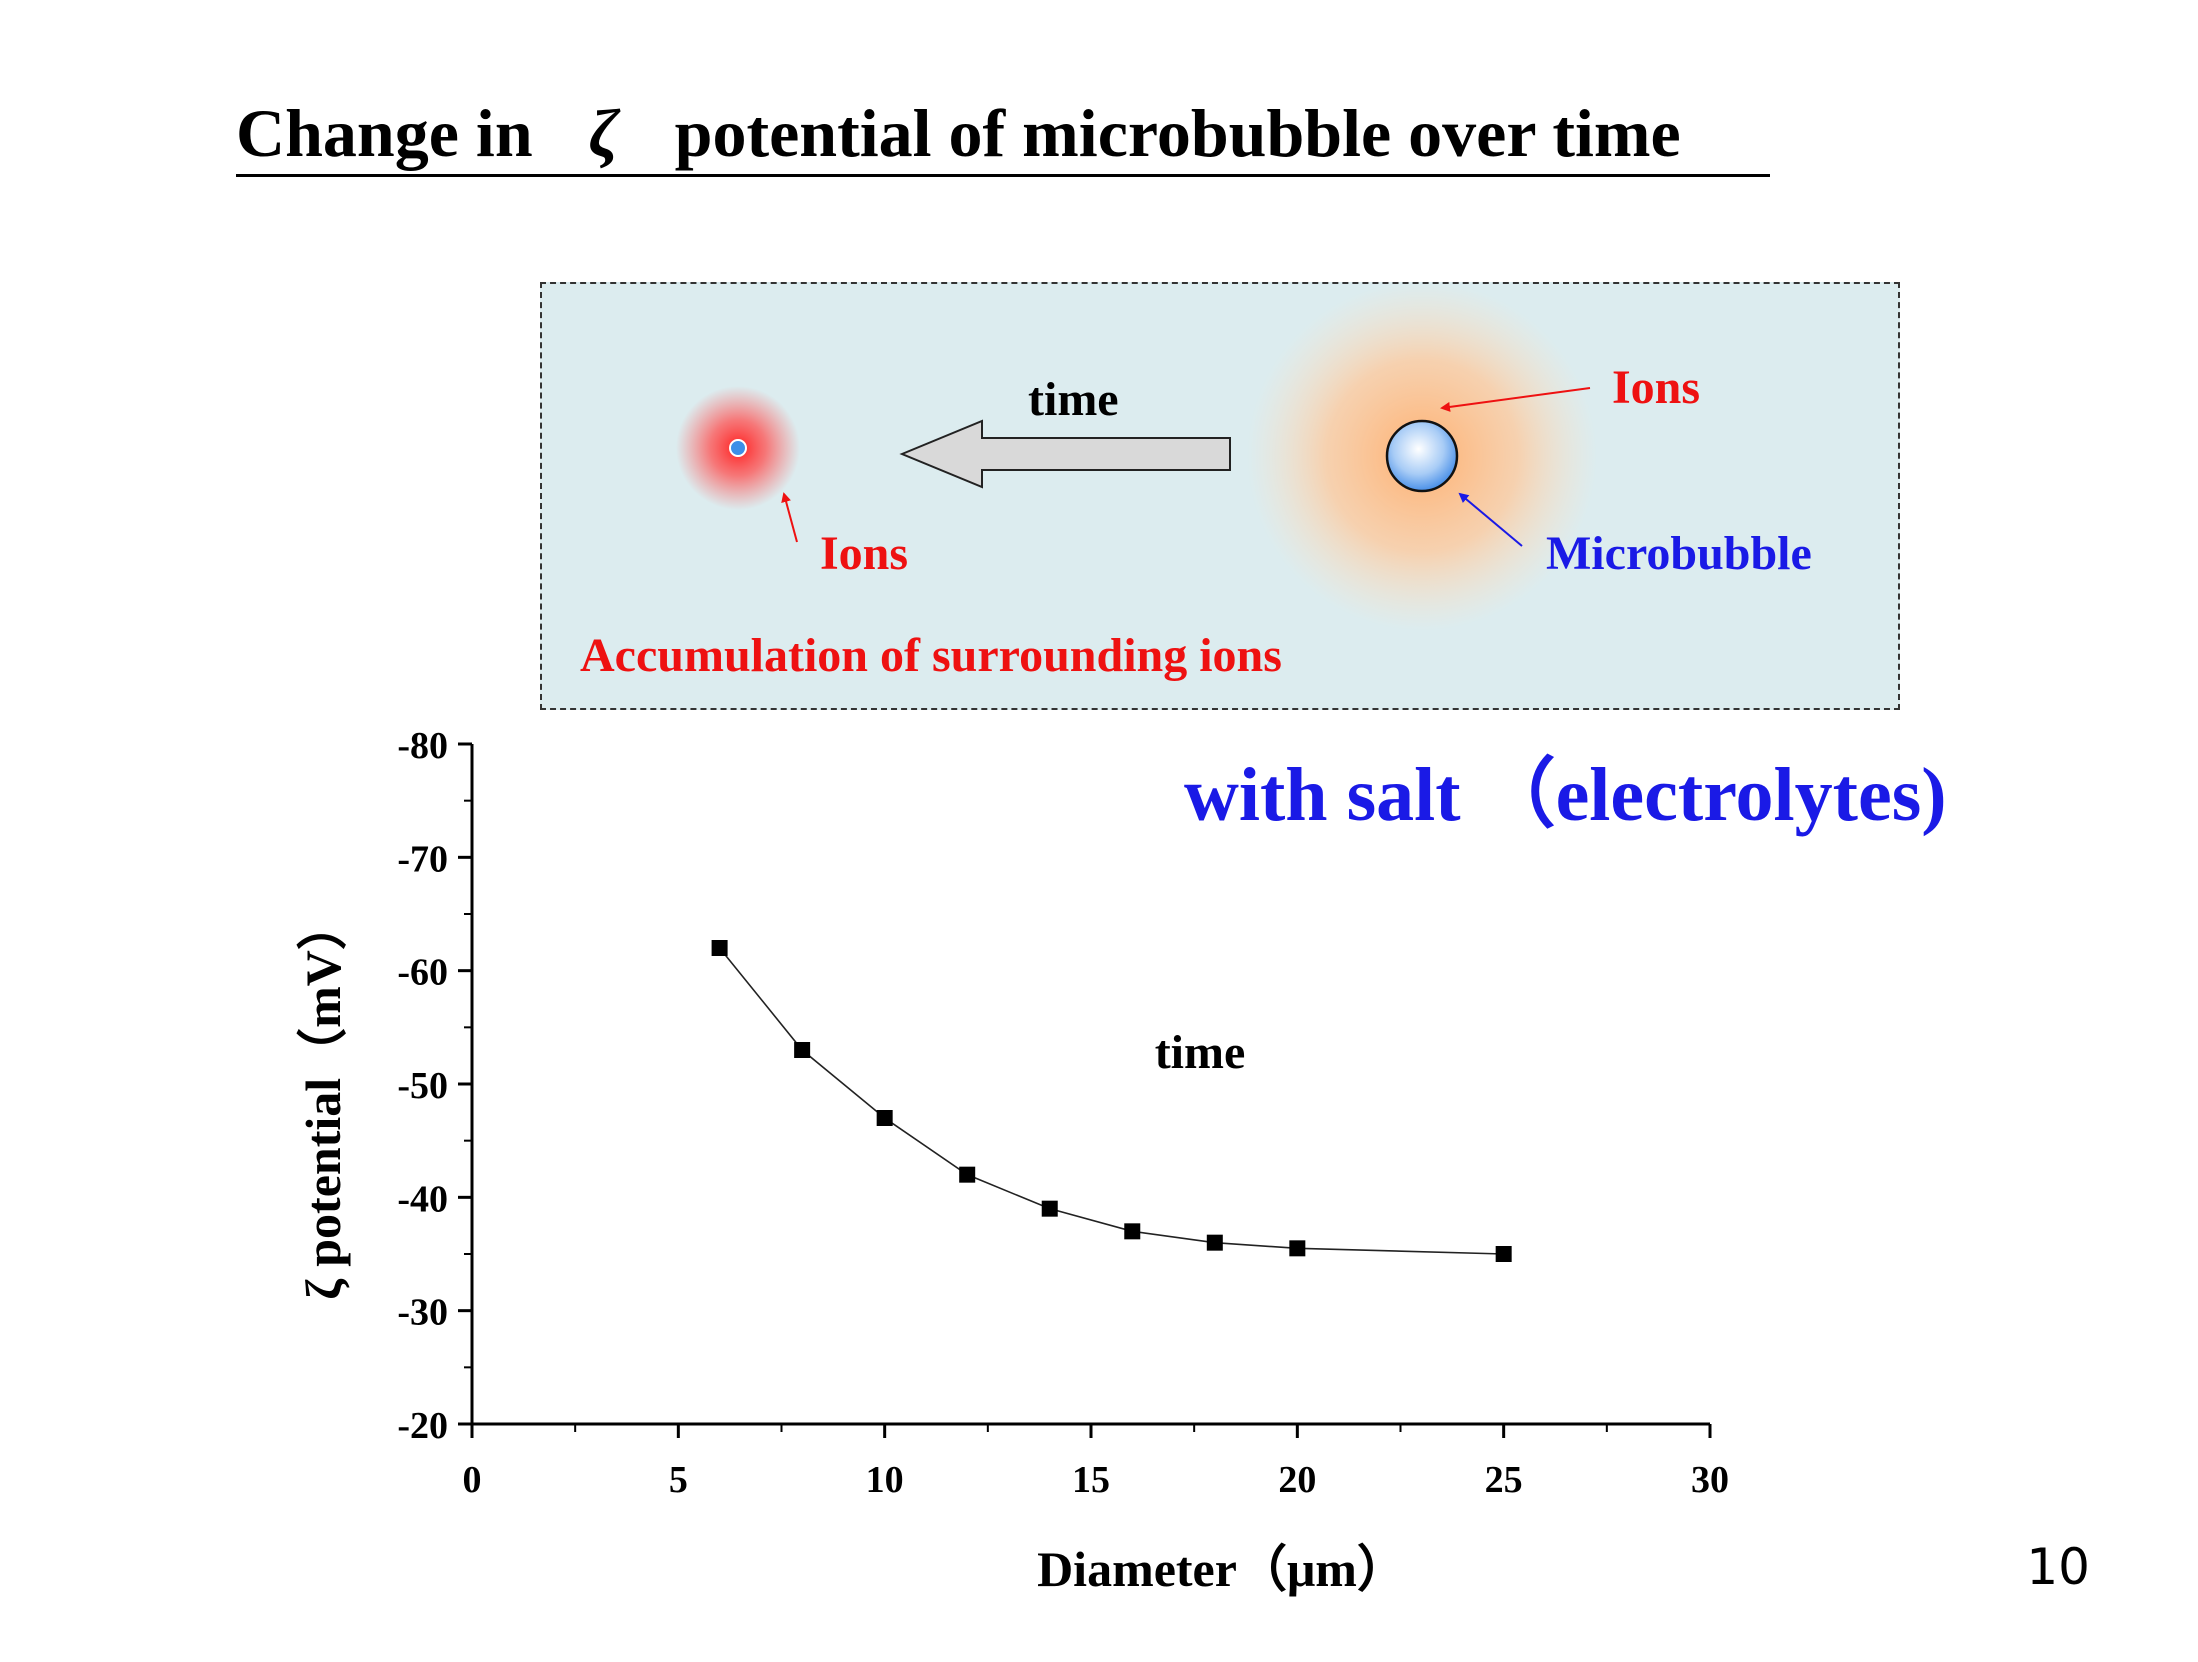 The image size is (2198, 1662). What do you see at coordinates (738, 448) in the screenshot?
I see `small-microbubble-icon` at bounding box center [738, 448].